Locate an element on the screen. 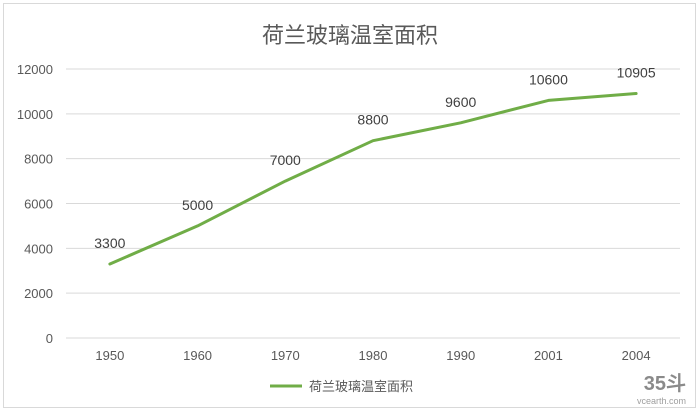  data-label: 3300 is located at coordinates (109, 243).